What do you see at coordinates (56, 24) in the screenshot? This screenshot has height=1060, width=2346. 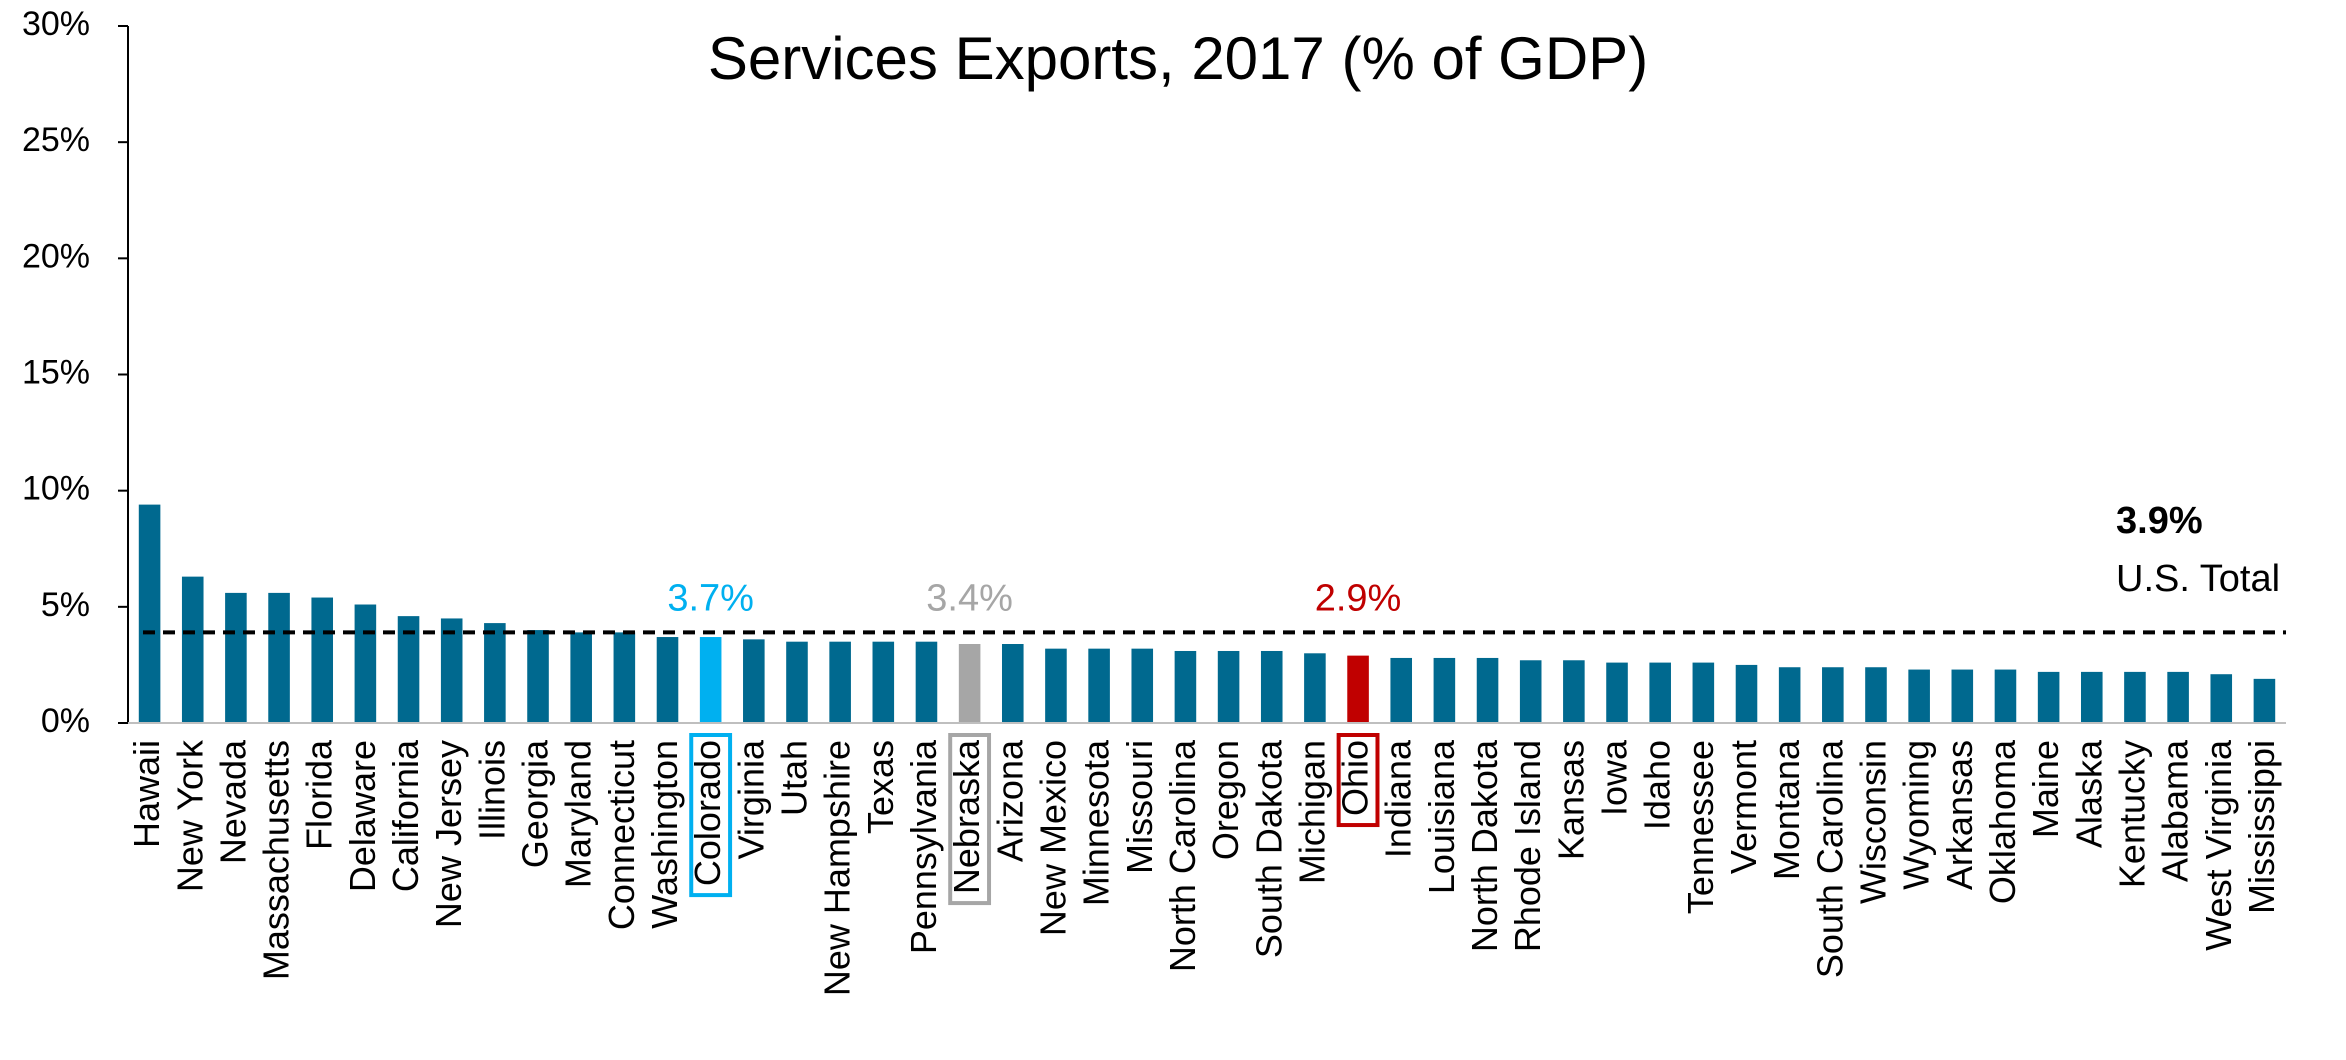 I see `y-tick-label: 30%` at bounding box center [56, 24].